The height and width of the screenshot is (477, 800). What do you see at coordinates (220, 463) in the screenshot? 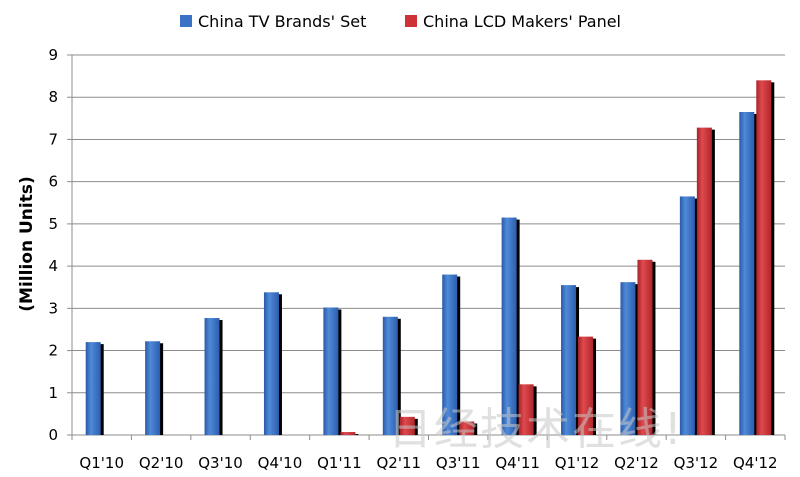
I see `x-tick-label: Q3'10` at bounding box center [220, 463].